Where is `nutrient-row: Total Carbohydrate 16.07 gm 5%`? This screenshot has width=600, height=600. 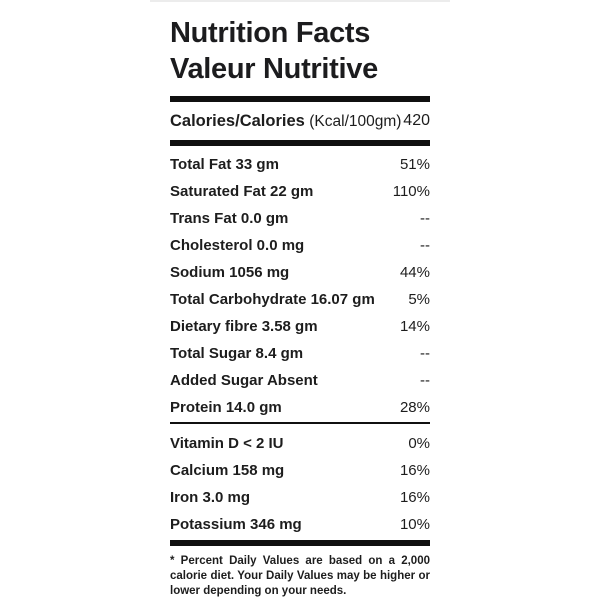 nutrient-row: Total Carbohydrate 16.07 gm 5% is located at coordinates (300, 299).